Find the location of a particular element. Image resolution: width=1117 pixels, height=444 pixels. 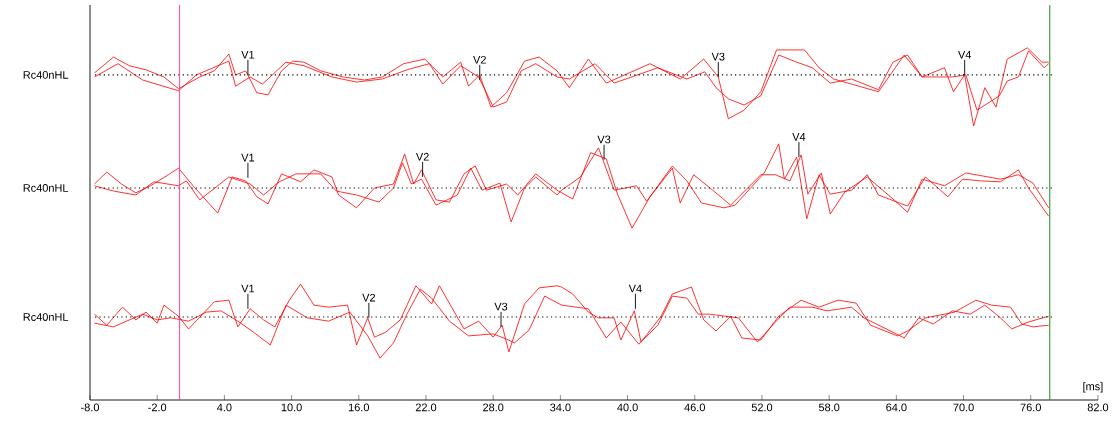

x-tick-label: 52.0 is located at coordinates (762, 407).